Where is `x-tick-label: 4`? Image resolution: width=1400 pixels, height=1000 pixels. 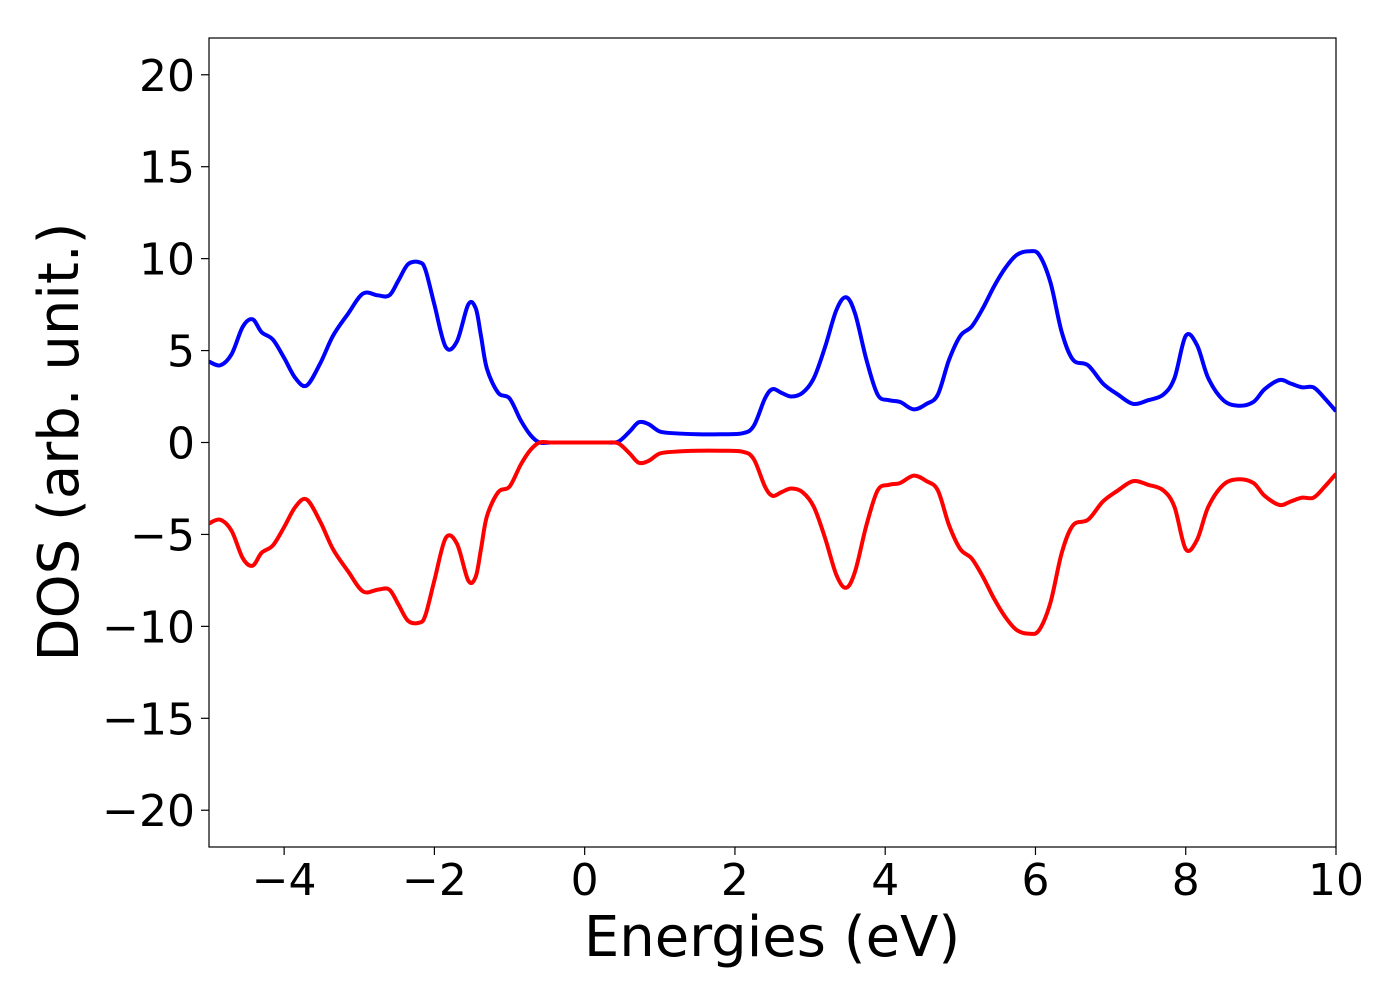 x-tick-label: 4 is located at coordinates (885, 880).